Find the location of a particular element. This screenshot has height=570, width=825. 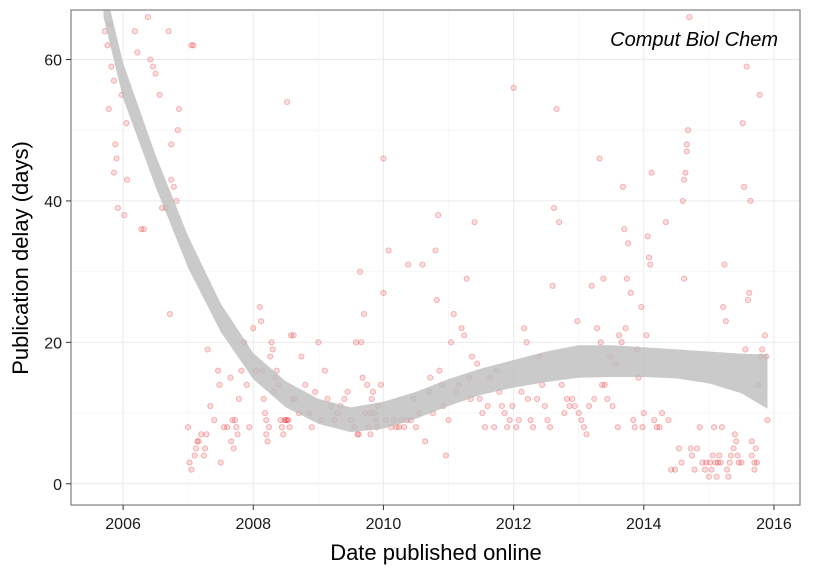

x-tick-label: 2016 is located at coordinates (774, 524).